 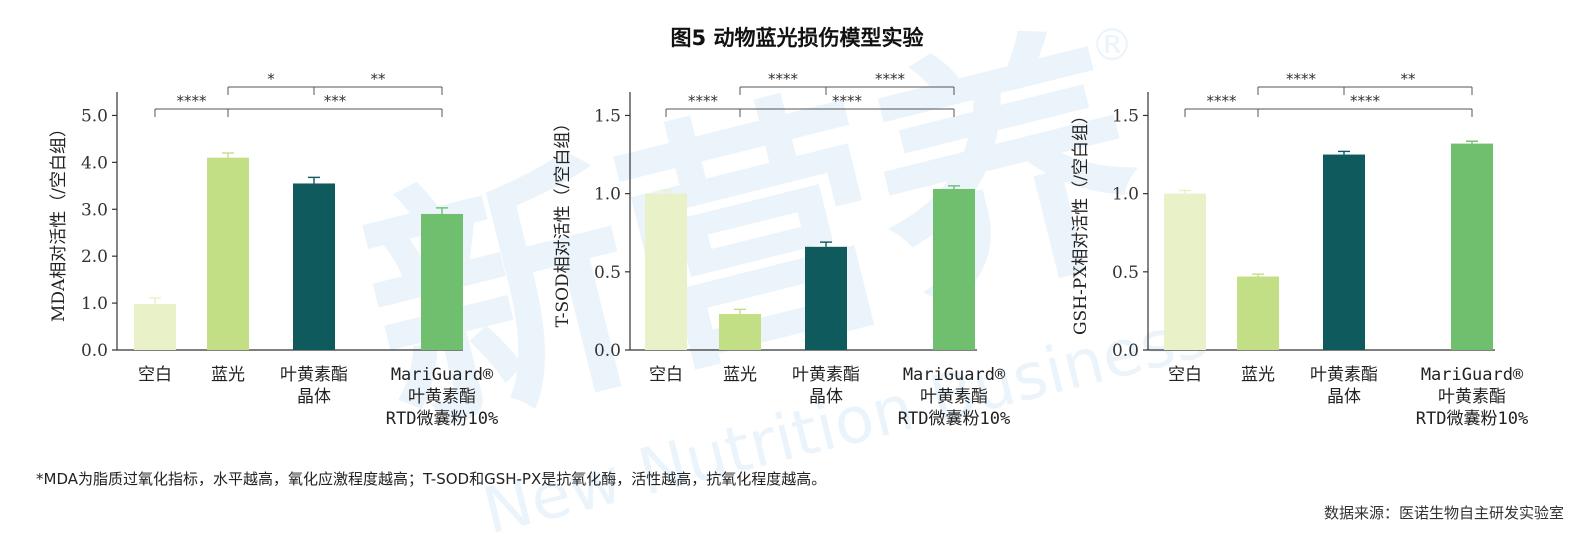 I want to click on y-tick-label: 4.0, so click(x=94, y=163).